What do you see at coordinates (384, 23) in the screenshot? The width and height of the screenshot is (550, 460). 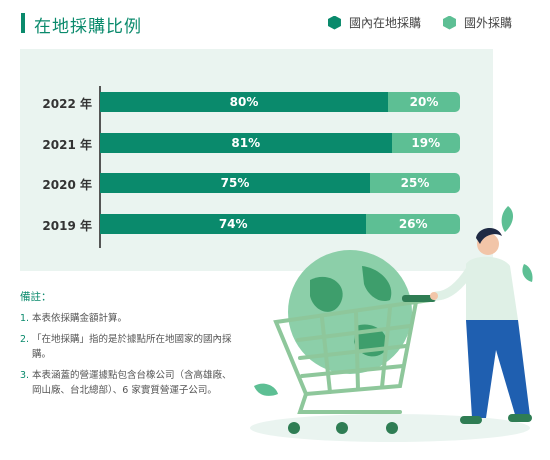 I see `legend-label: 國內在地採購` at bounding box center [384, 23].